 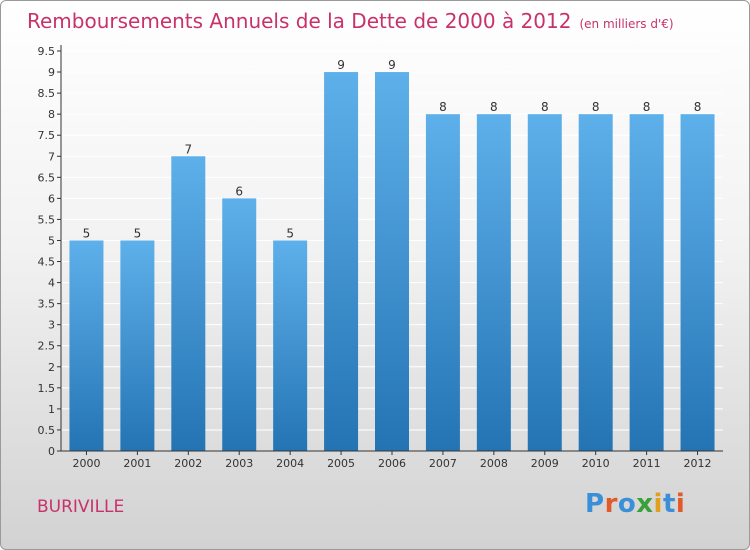 What do you see at coordinates (47, 93) in the screenshot?
I see `y-tick-label: 8.5` at bounding box center [47, 93].